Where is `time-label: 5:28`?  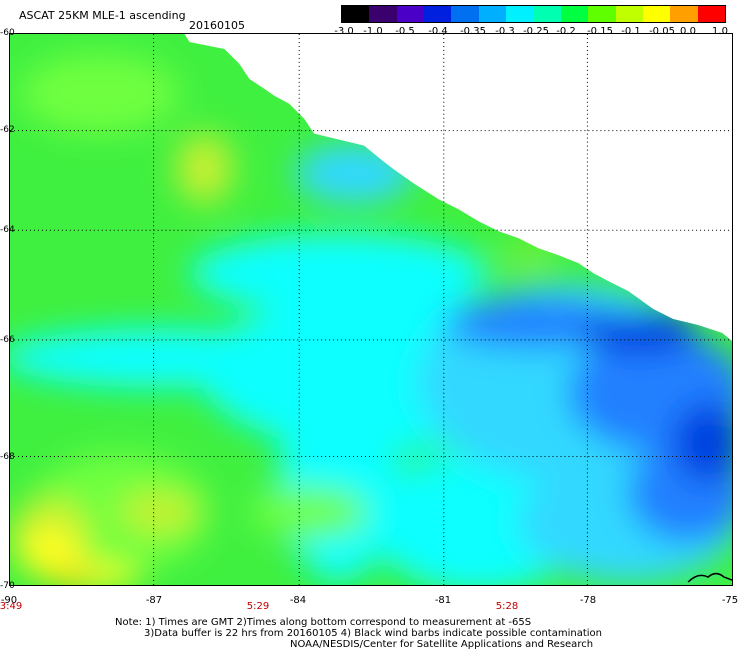
time-label: 5:28 is located at coordinates (507, 606).